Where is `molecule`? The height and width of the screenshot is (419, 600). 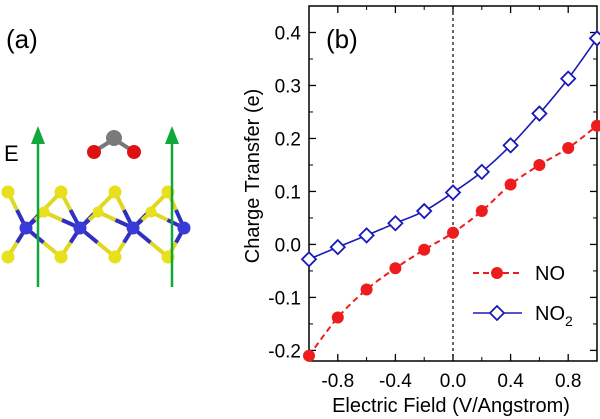
molecule is located at coordinates (114, 144).